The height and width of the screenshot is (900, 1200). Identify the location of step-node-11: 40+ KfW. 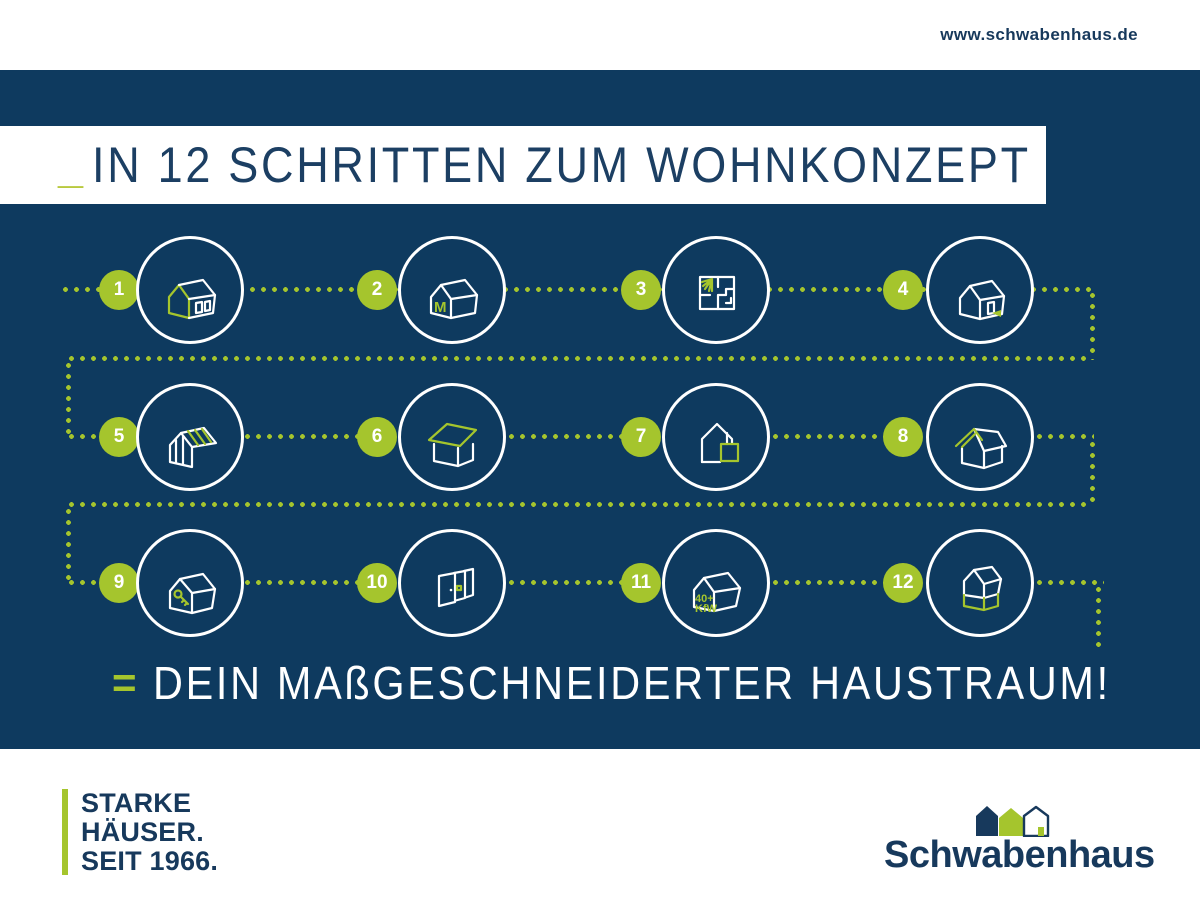
(716, 583).